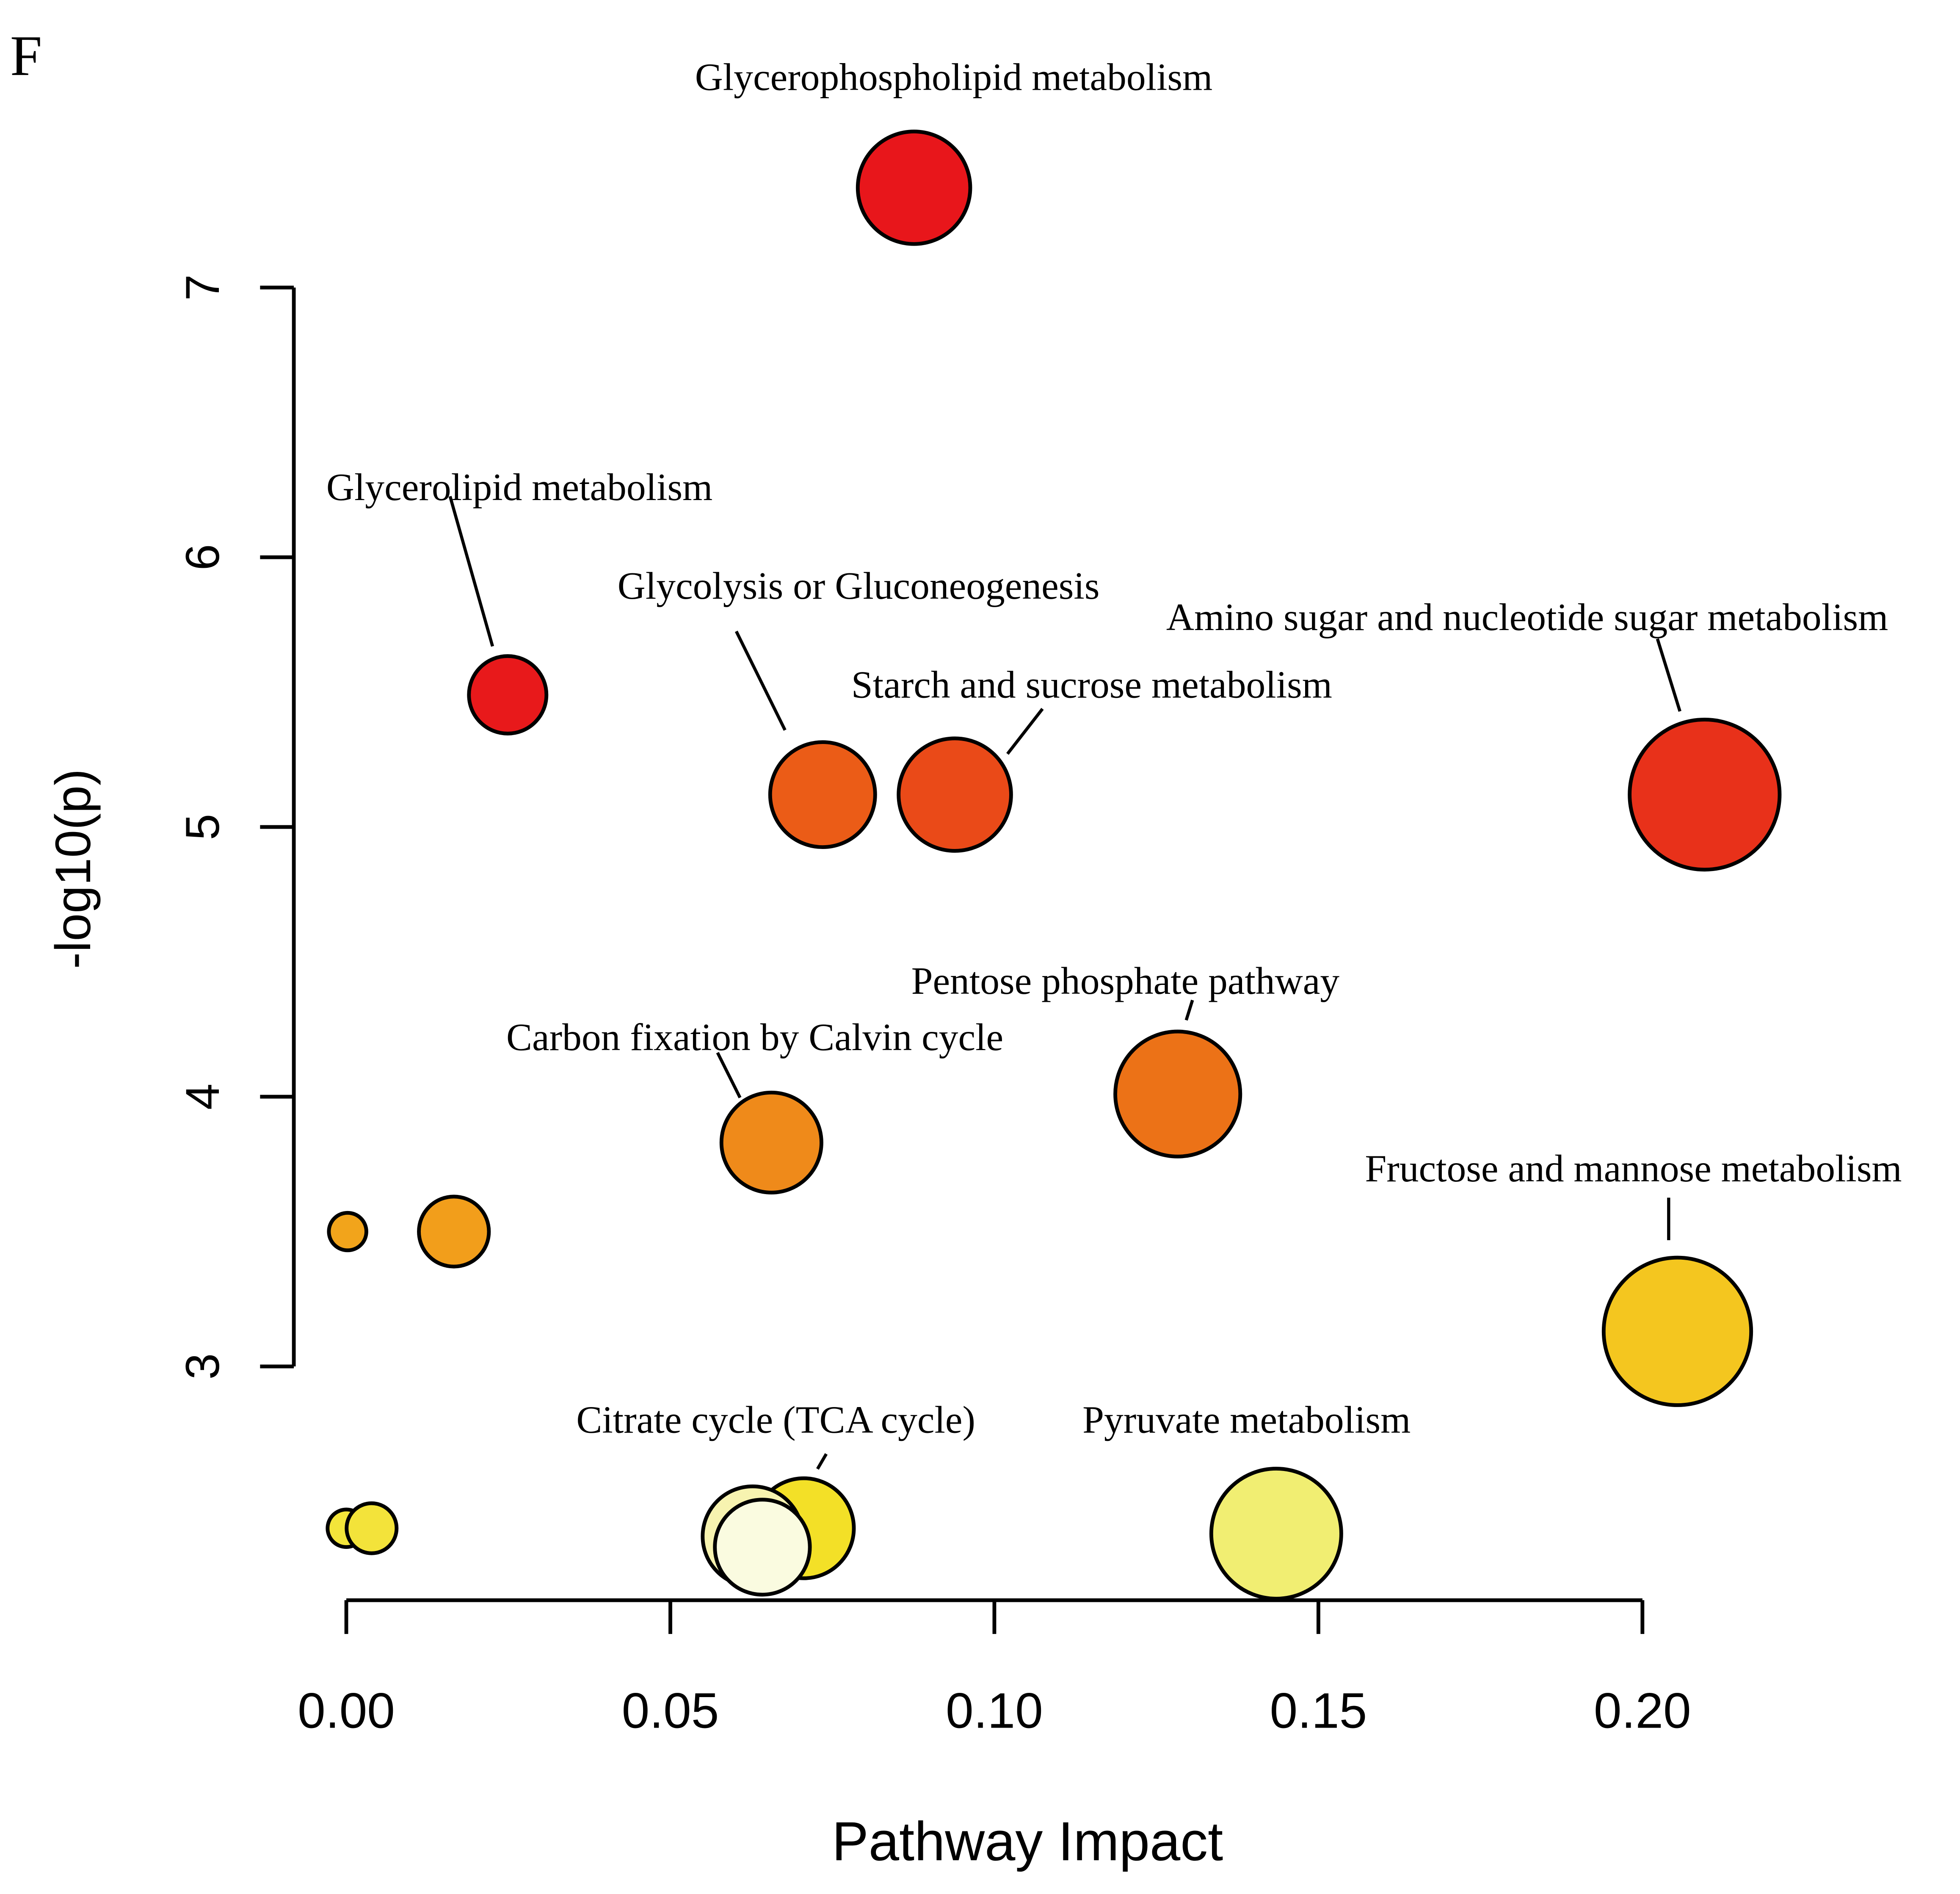 The width and height of the screenshot is (1960, 1894). What do you see at coordinates (1642, 1711) in the screenshot?
I see `x-tick-label: 0.20` at bounding box center [1642, 1711].